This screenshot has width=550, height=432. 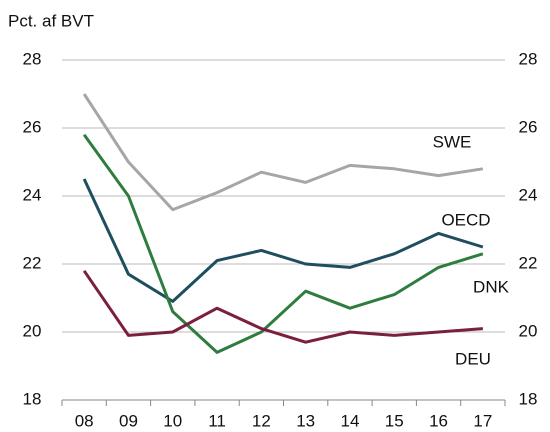 I want to click on y2-tick-label: 26, so click(x=528, y=126).